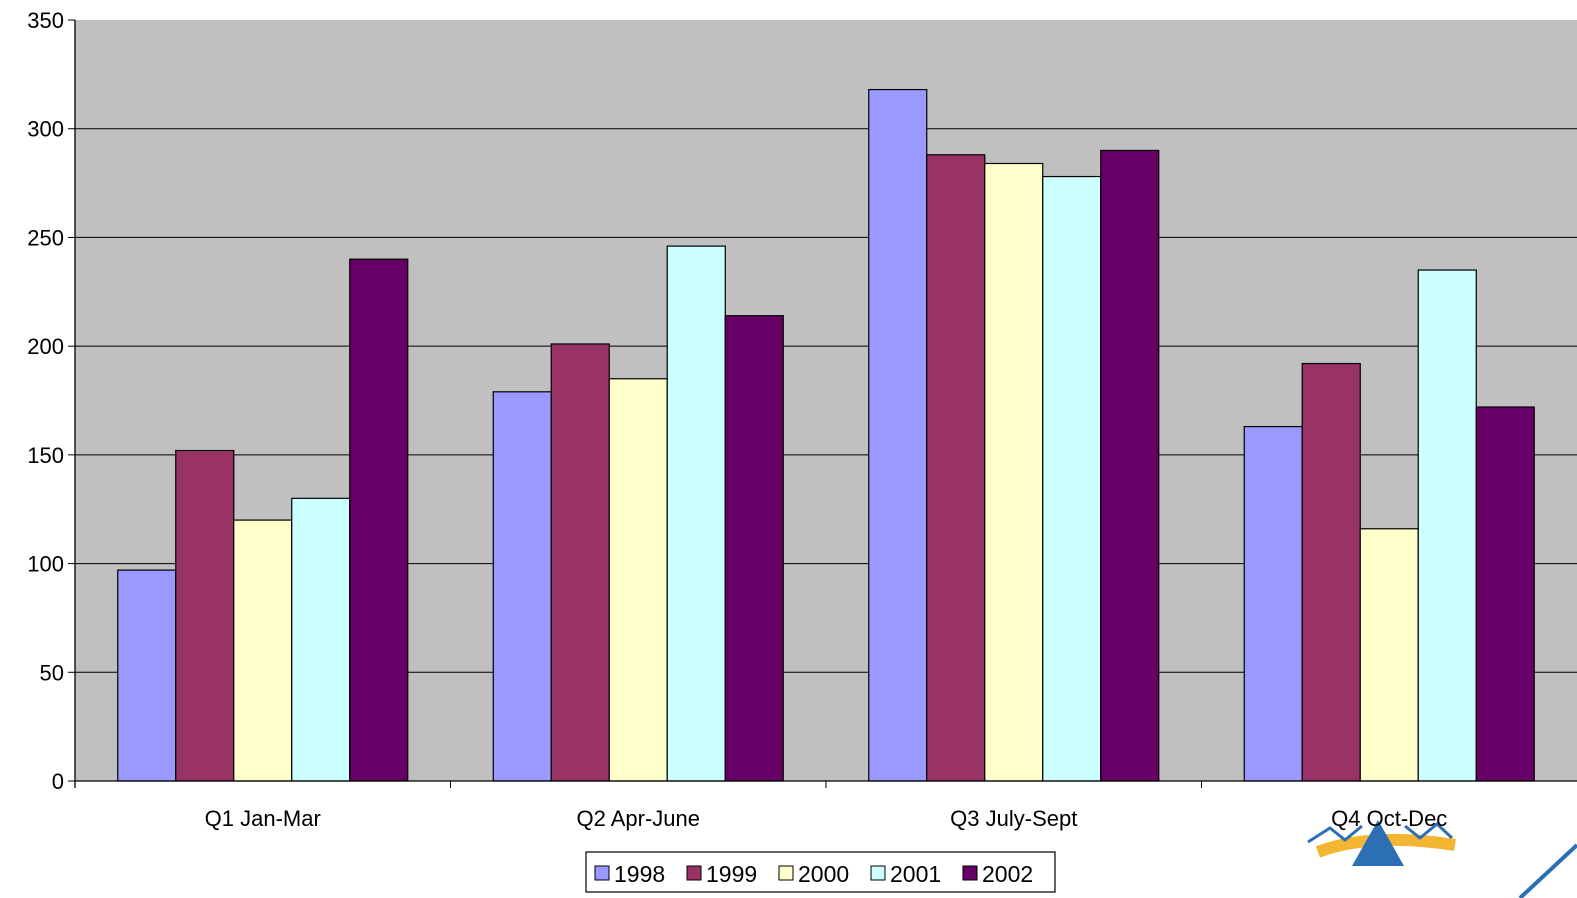  Describe the element at coordinates (263, 818) in the screenshot. I see `x-tick-label: Q1 Jan-Mar` at that location.